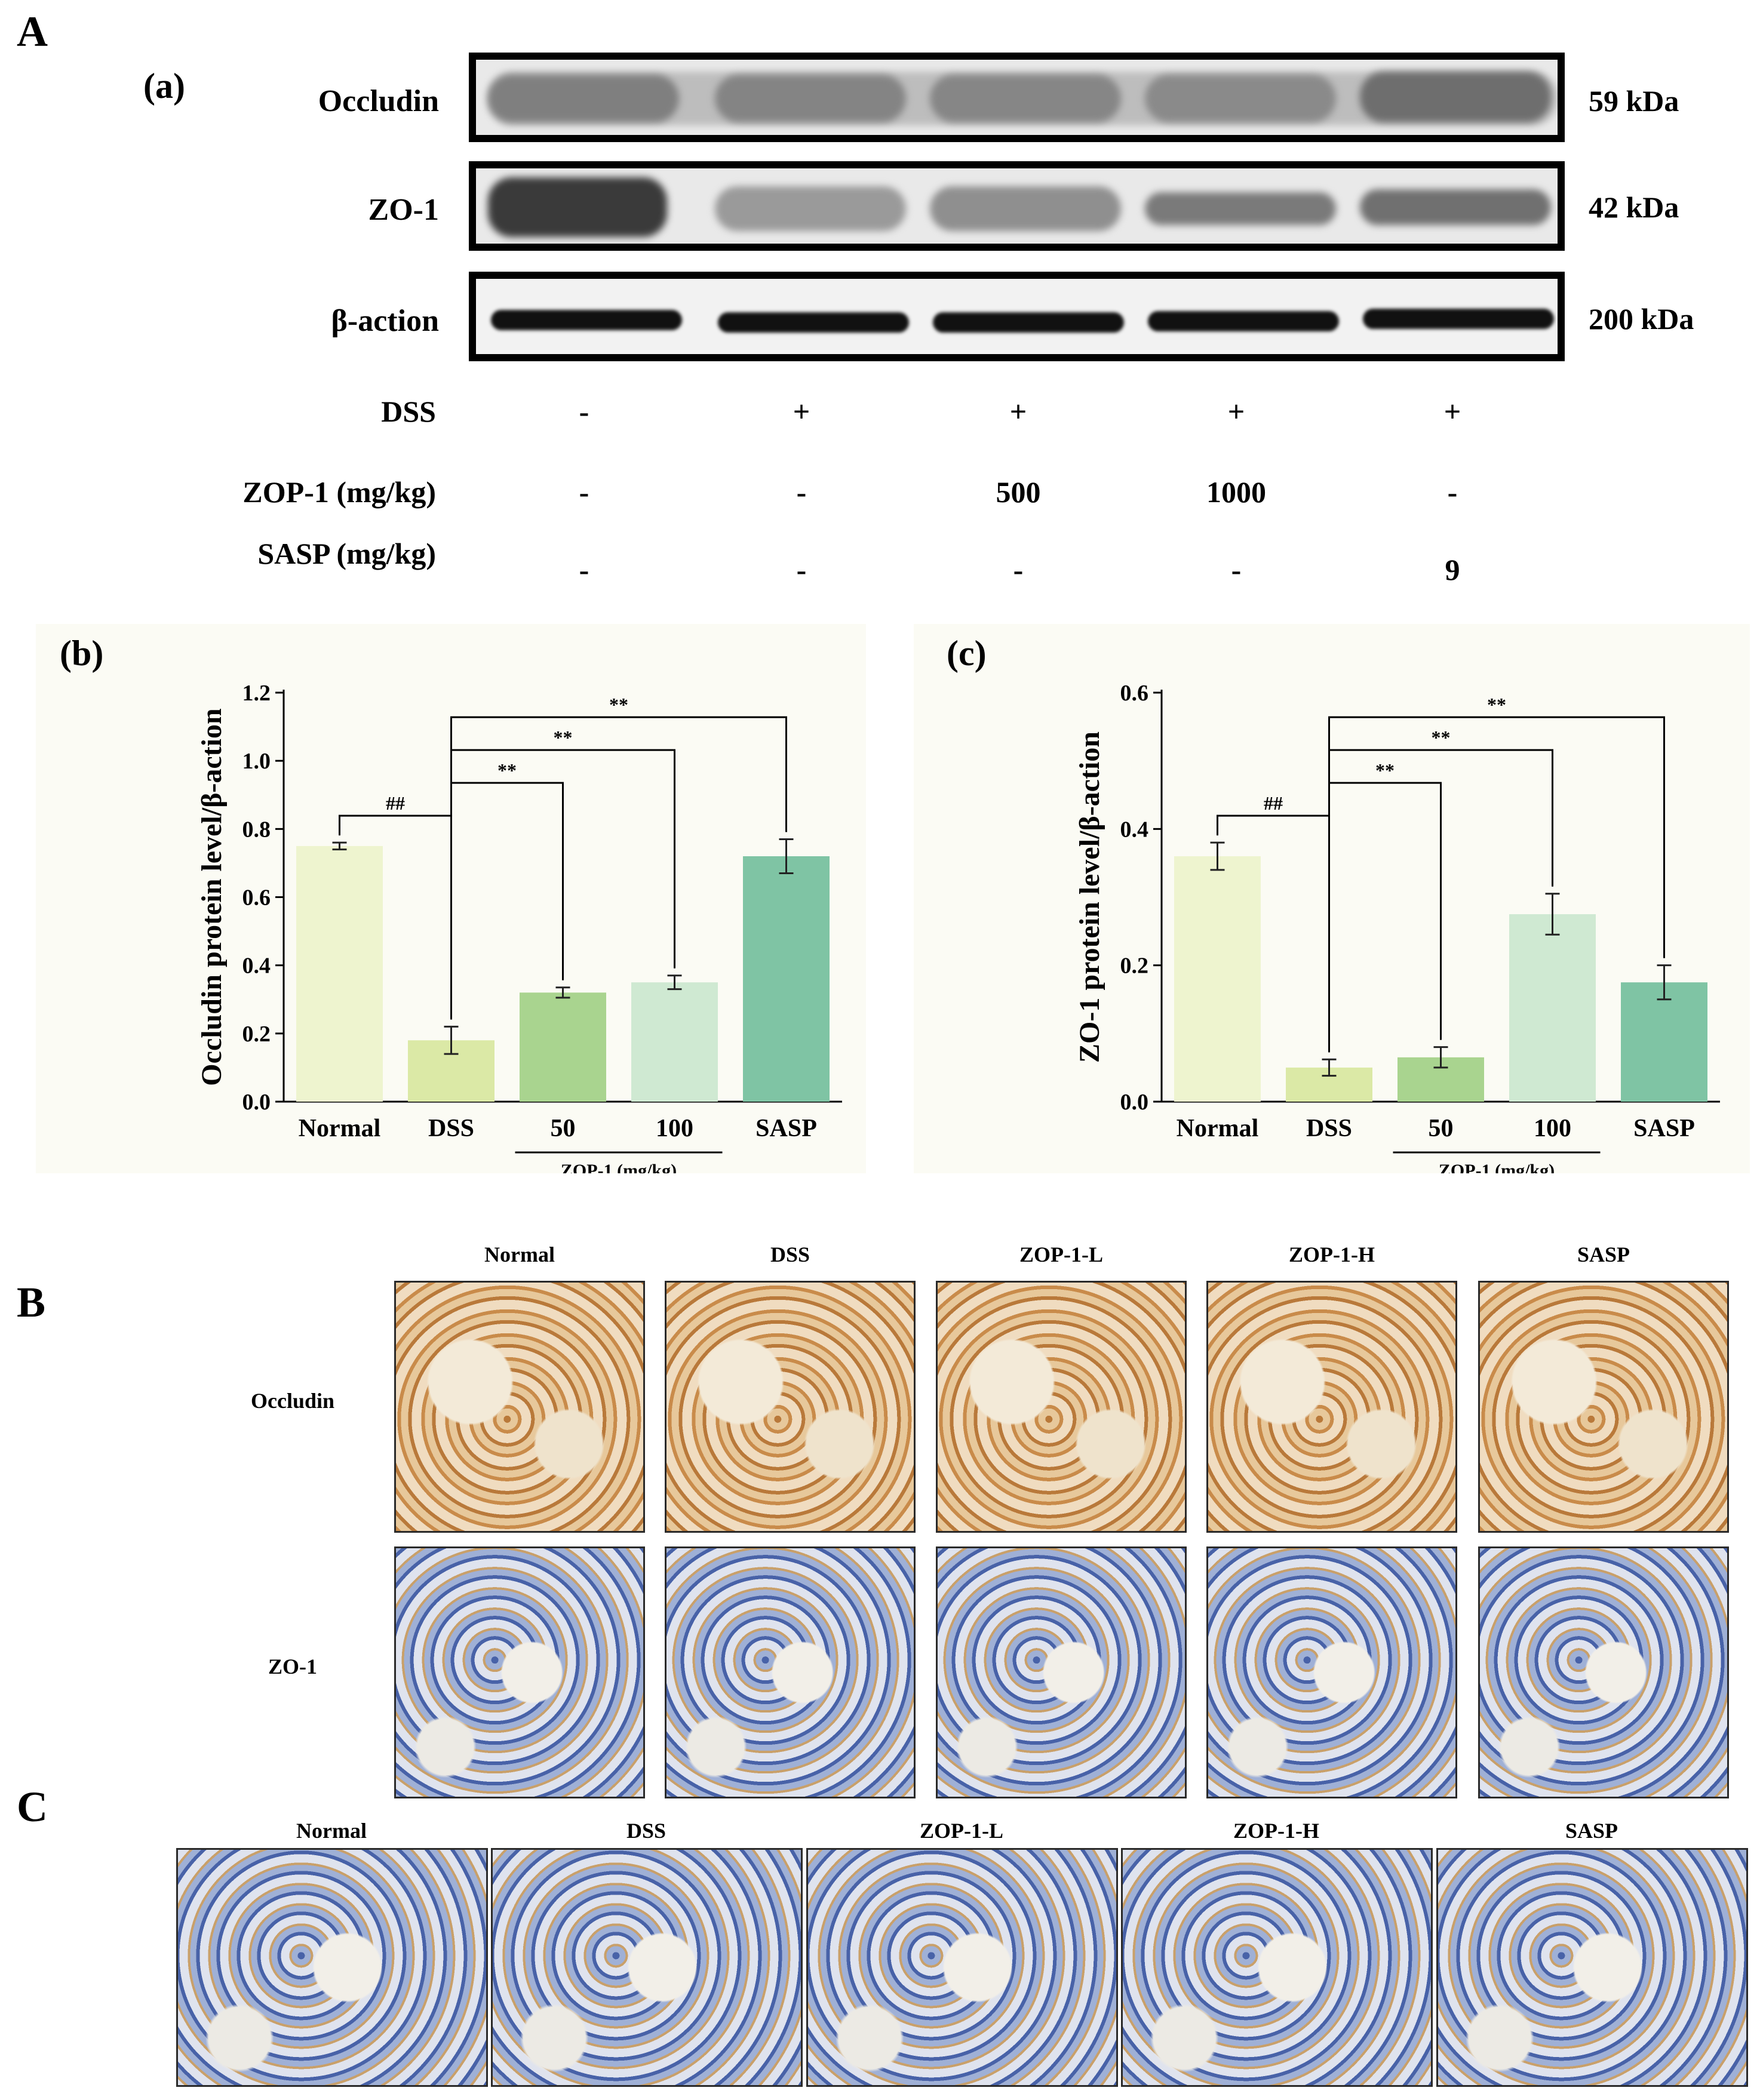 The width and height of the screenshot is (1763, 2100). Describe the element at coordinates (1603, 1254) in the screenshot. I see `histology-b-column-label: SASP` at that location.